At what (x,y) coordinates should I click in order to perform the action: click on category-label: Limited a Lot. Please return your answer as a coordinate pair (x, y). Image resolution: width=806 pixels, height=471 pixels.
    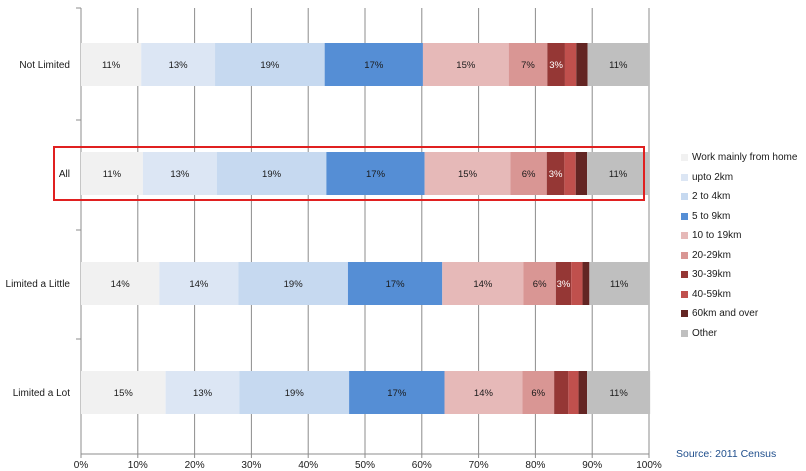
    Looking at the image, I should click on (41, 393).